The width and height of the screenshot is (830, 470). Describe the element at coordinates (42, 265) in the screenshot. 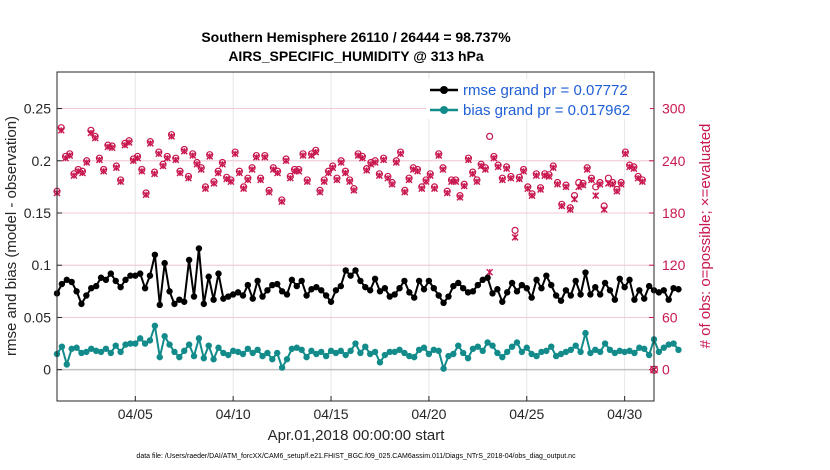

I see `left-y-tick-label: 0.1` at that location.